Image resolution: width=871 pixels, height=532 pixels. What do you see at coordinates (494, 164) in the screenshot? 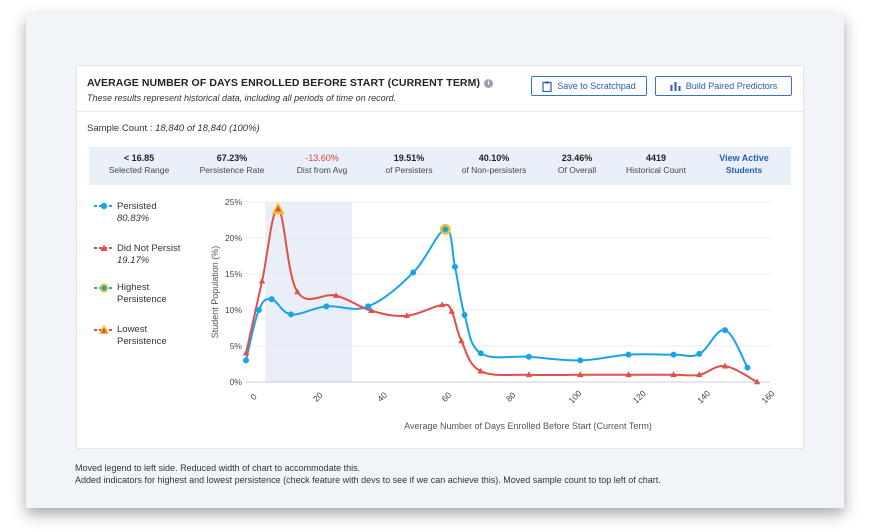
I see `stat-of-non-persisters: 40.10% of Non-persisters` at bounding box center [494, 164].